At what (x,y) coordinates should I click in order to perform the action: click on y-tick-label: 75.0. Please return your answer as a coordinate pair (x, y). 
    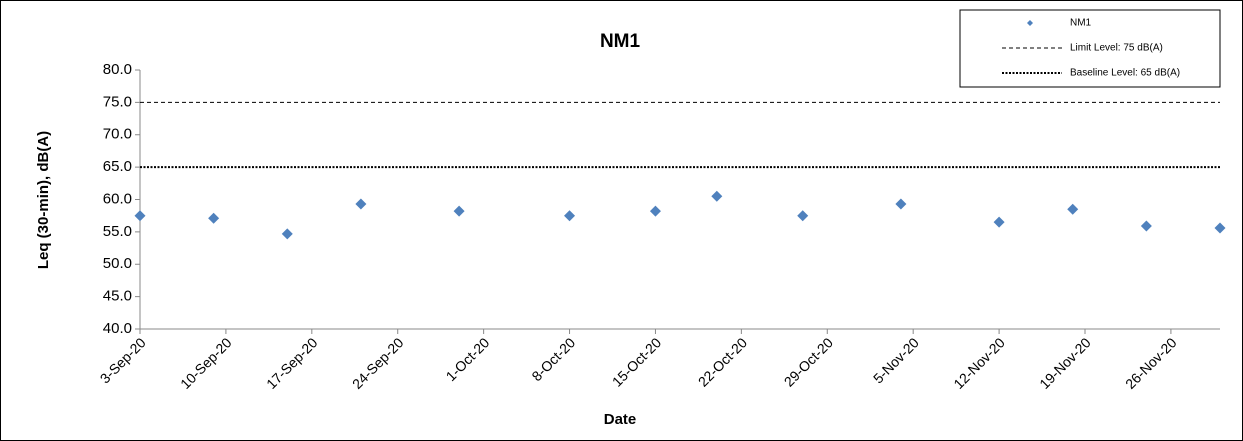
    Looking at the image, I should click on (117, 101).